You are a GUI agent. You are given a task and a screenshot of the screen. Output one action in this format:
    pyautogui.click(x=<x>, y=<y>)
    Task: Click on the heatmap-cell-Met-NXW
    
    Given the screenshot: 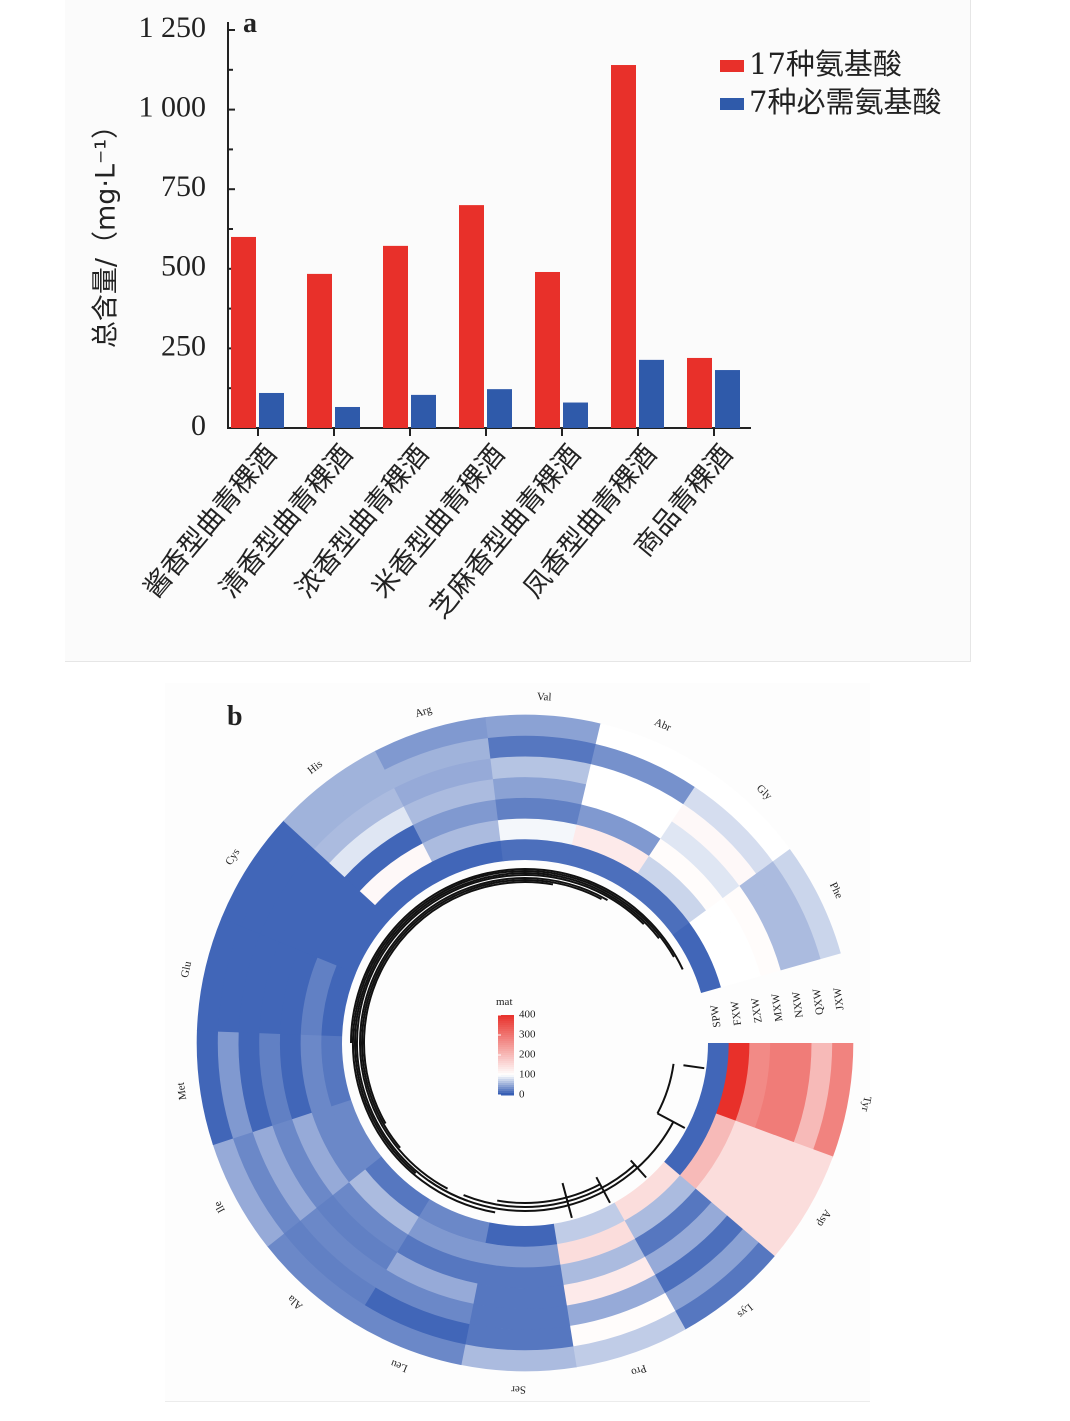 What is the action you would take?
    pyautogui.click(x=255, y=1082)
    